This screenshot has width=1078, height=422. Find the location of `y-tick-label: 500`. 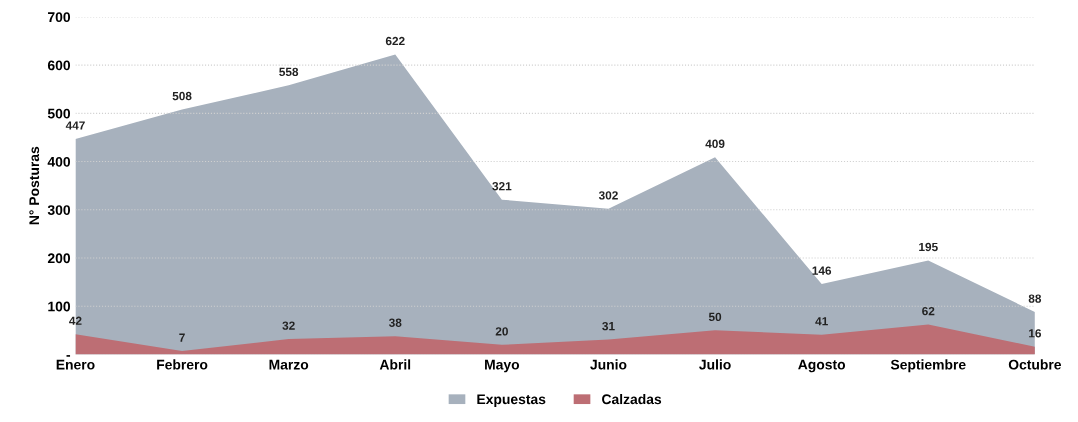

y-tick-label: 500 is located at coordinates (59, 113).